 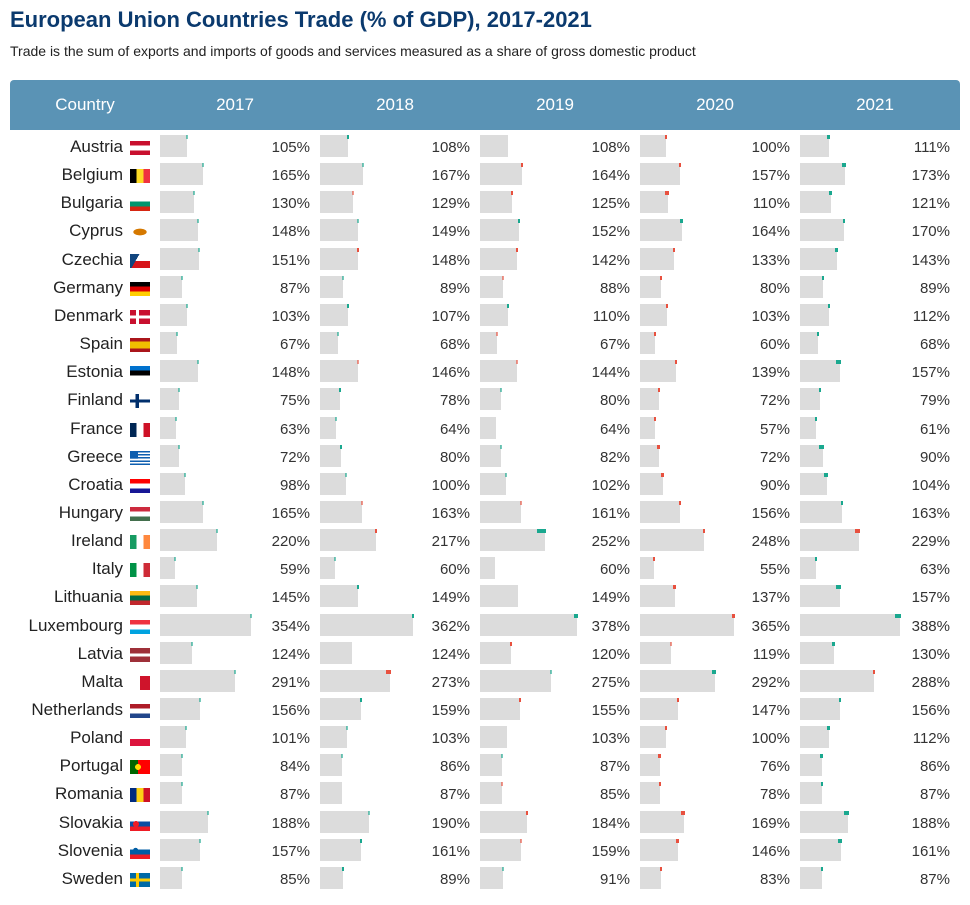 What do you see at coordinates (875, 104) in the screenshot?
I see `header-2021: 2021` at bounding box center [875, 104].